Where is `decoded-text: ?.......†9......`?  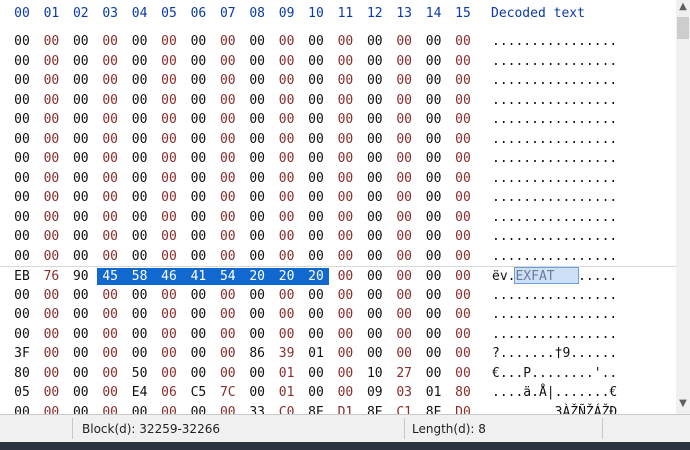 decoded-text: ?.......†9...... is located at coordinates (555, 353).